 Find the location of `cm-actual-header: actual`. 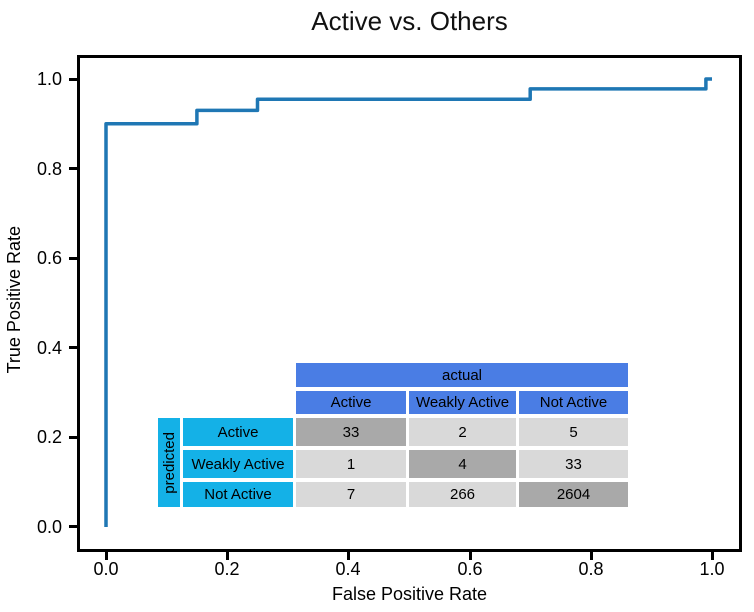

cm-actual-header: actual is located at coordinates (462, 375).